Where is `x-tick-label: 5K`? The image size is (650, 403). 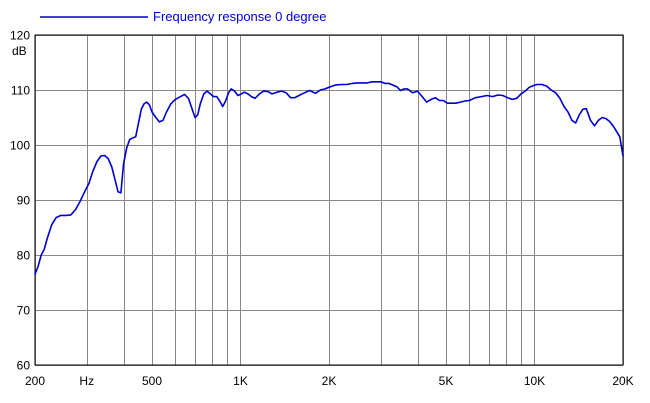
x-tick-label: 5K is located at coordinates (446, 381).